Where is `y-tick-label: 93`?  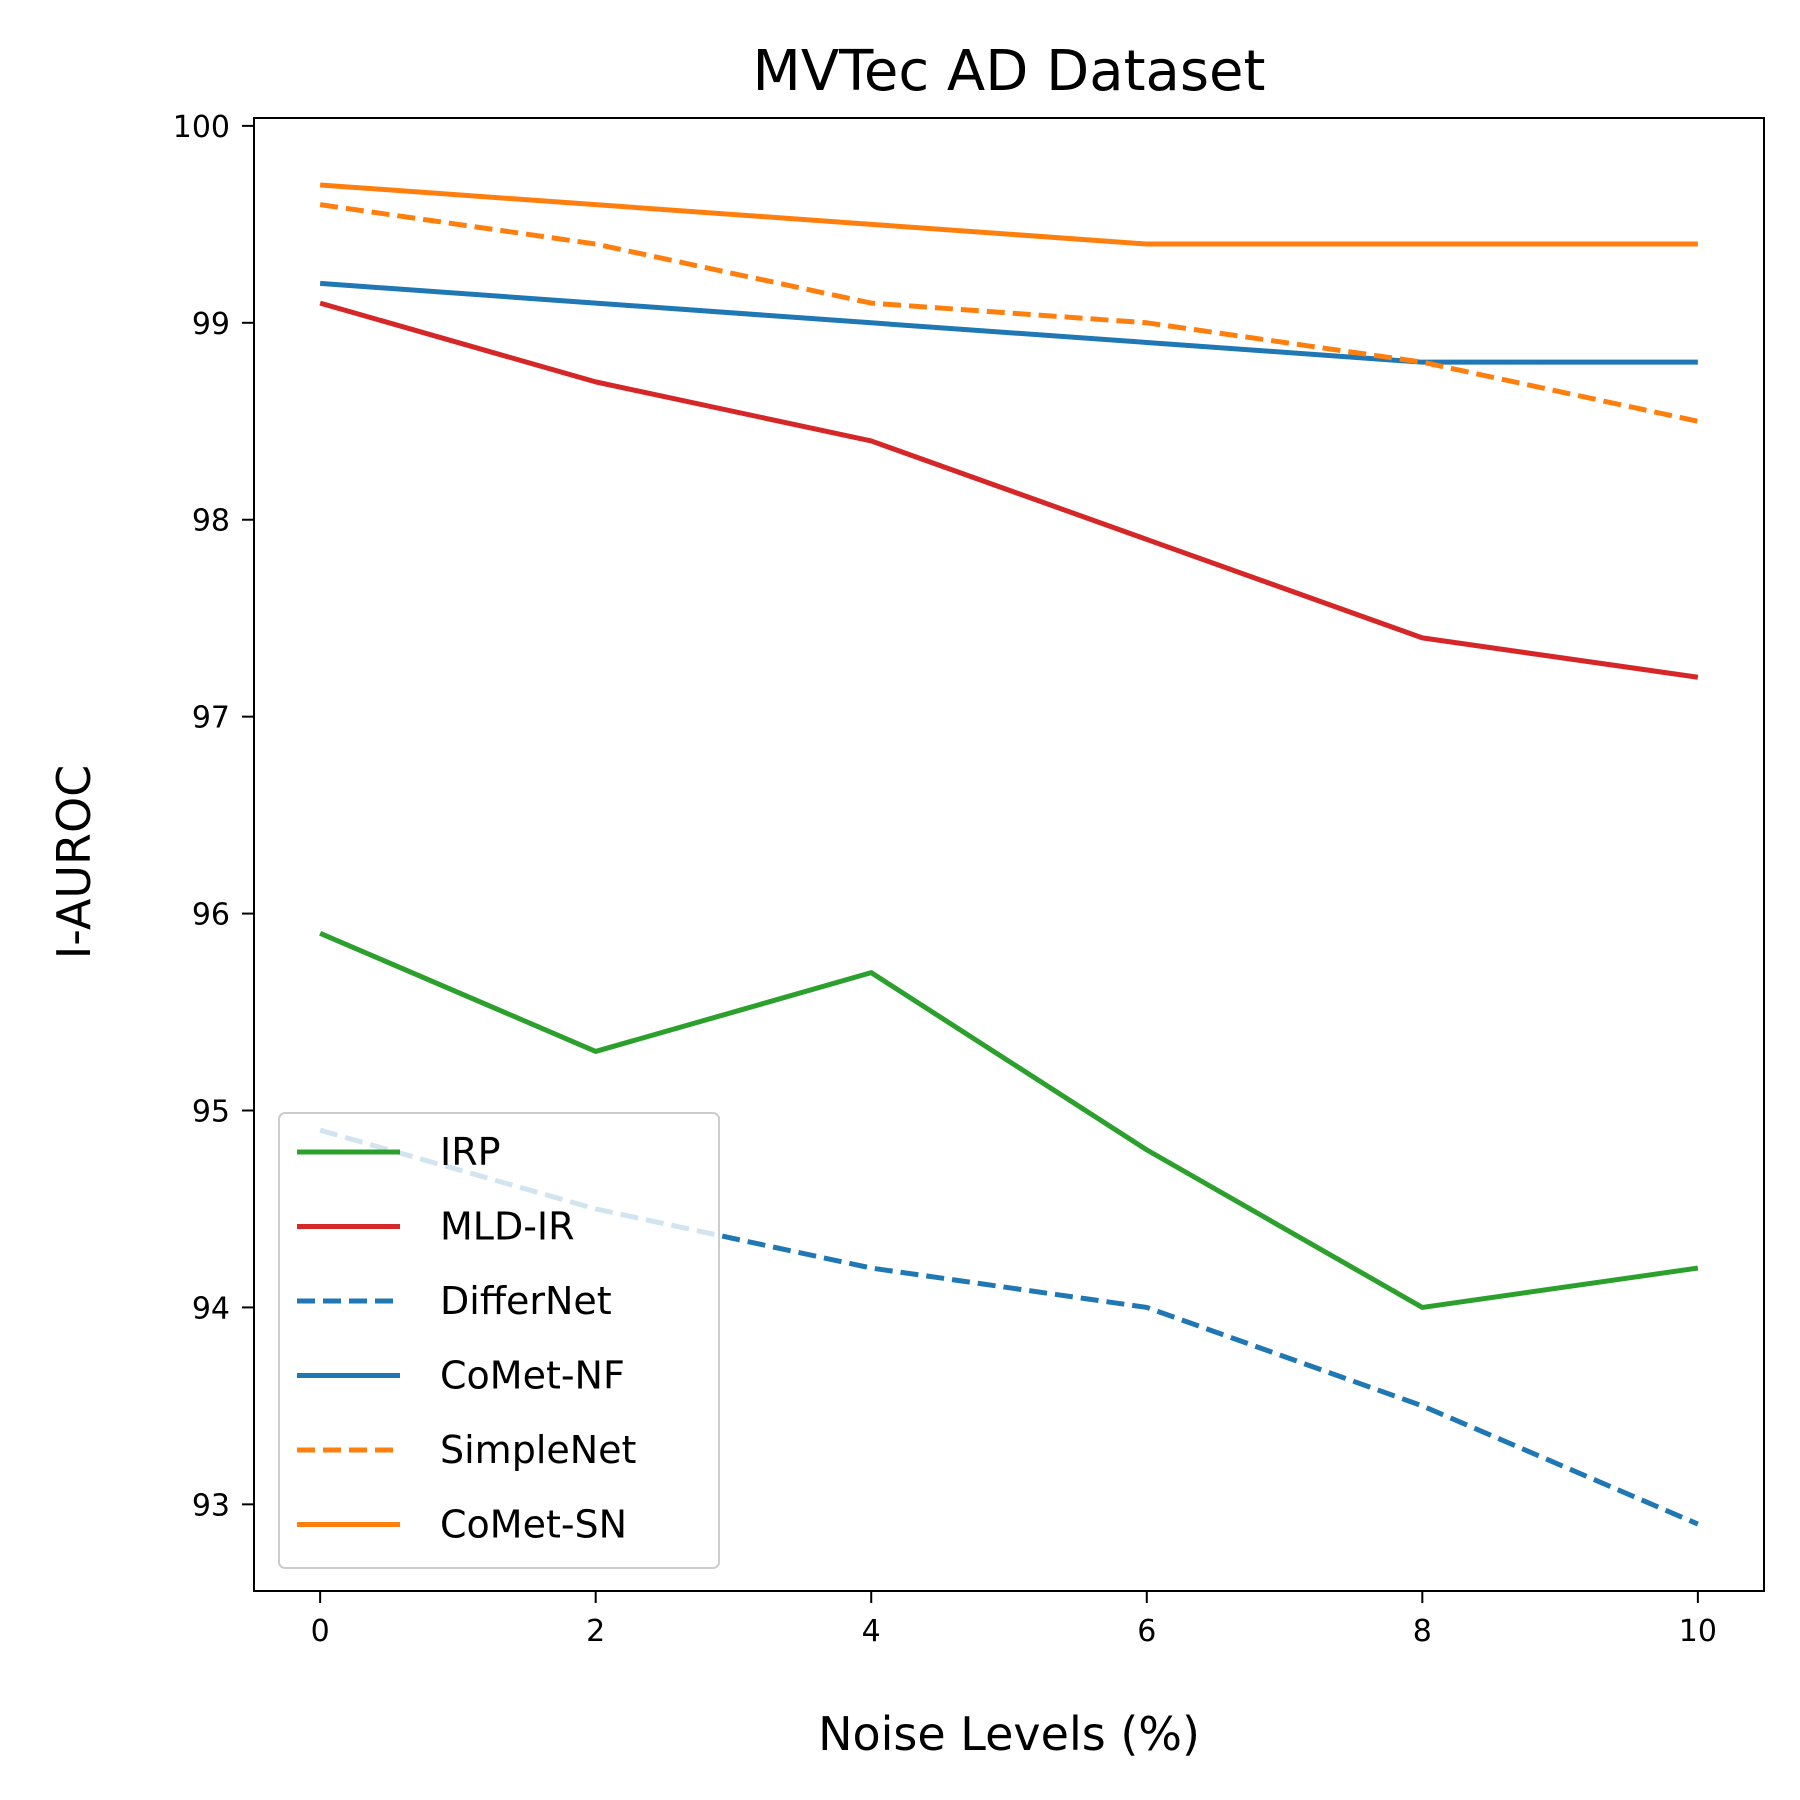 y-tick-label: 93 is located at coordinates (211, 1505).